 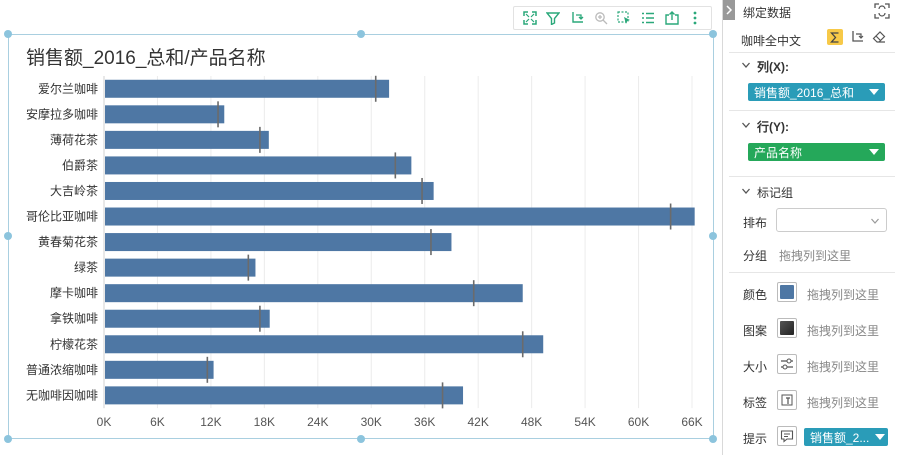 I want to click on columns-label: 列(X):, so click(x=773, y=67).